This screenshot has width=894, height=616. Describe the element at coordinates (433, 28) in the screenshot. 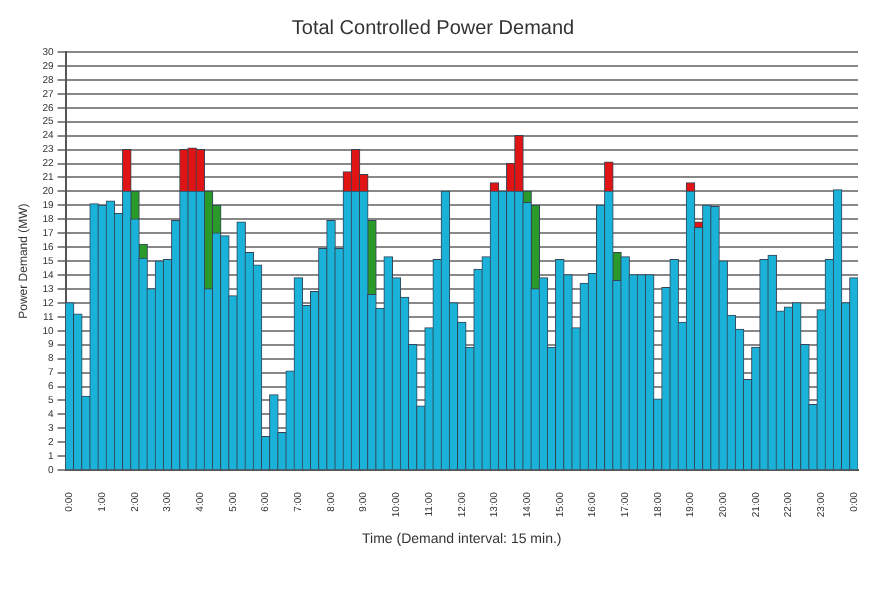

I see `chart-title: Total Controlled Power Demand` at that location.